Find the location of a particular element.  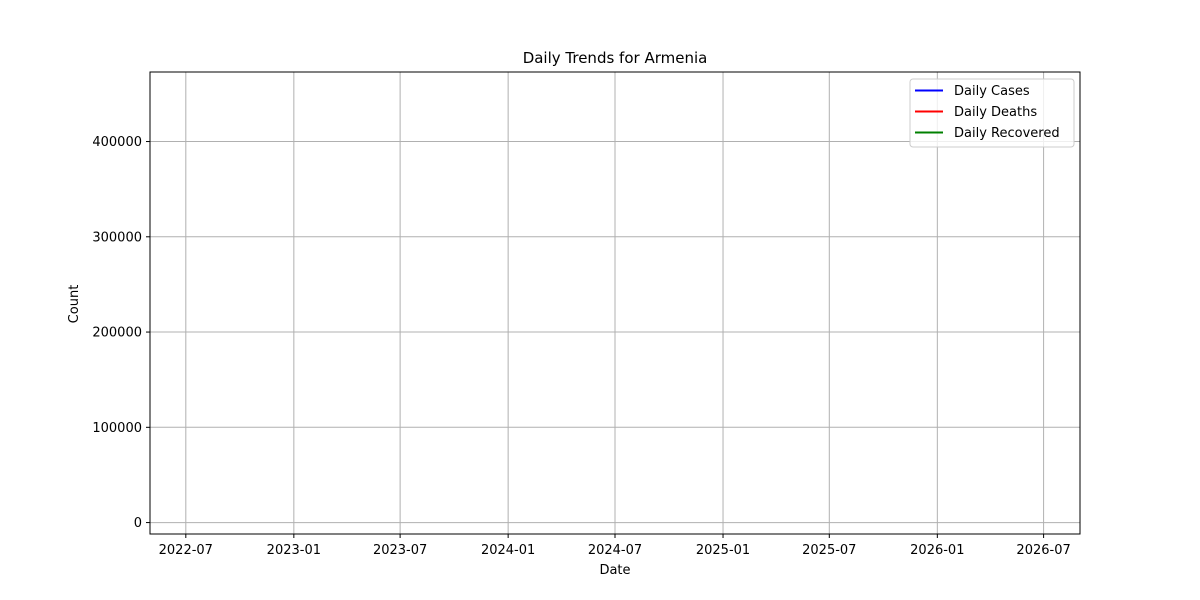

chart-title: Daily Trends for Armenia is located at coordinates (615, 58).